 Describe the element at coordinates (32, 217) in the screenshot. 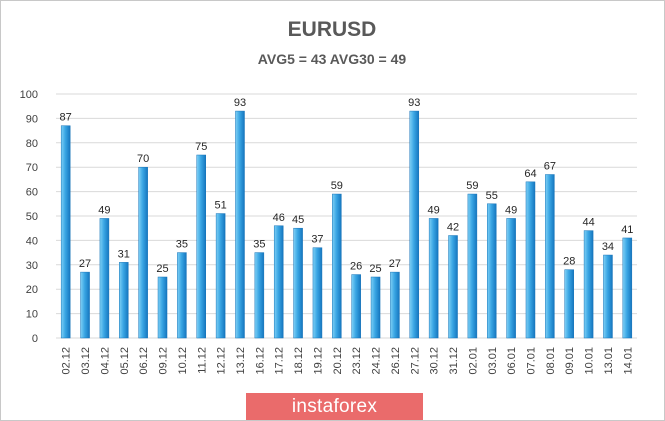

I see `y-tick-label: 50` at that location.